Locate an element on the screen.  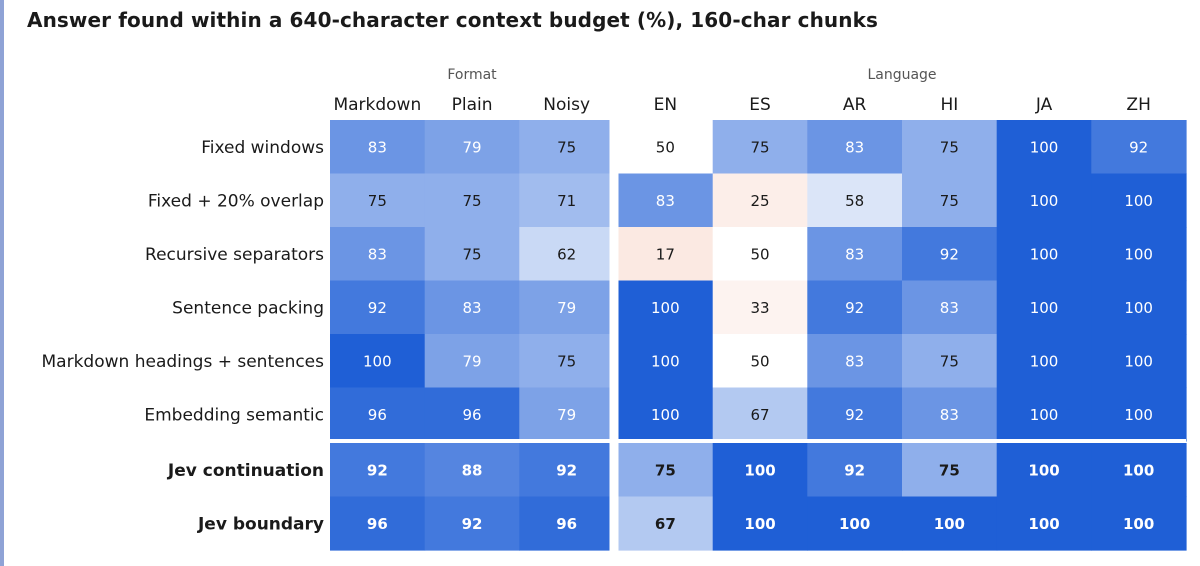
cell-value-label: 58 is located at coordinates (854, 201).